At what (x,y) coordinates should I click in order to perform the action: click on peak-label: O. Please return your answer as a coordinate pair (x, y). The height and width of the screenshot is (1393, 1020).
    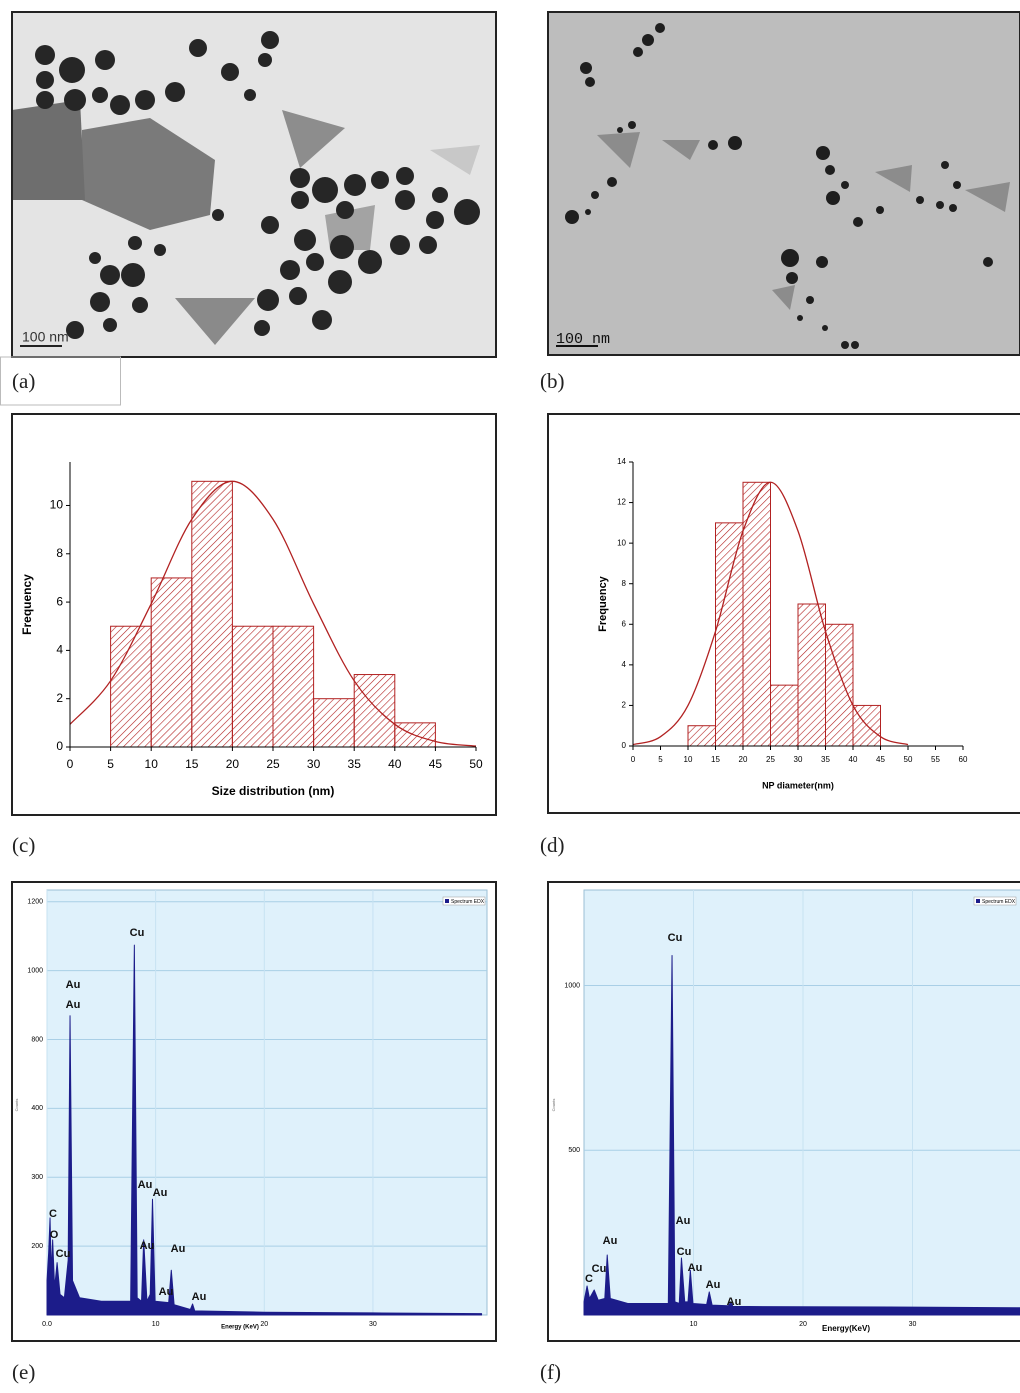
    Looking at the image, I should click on (54, 1235).